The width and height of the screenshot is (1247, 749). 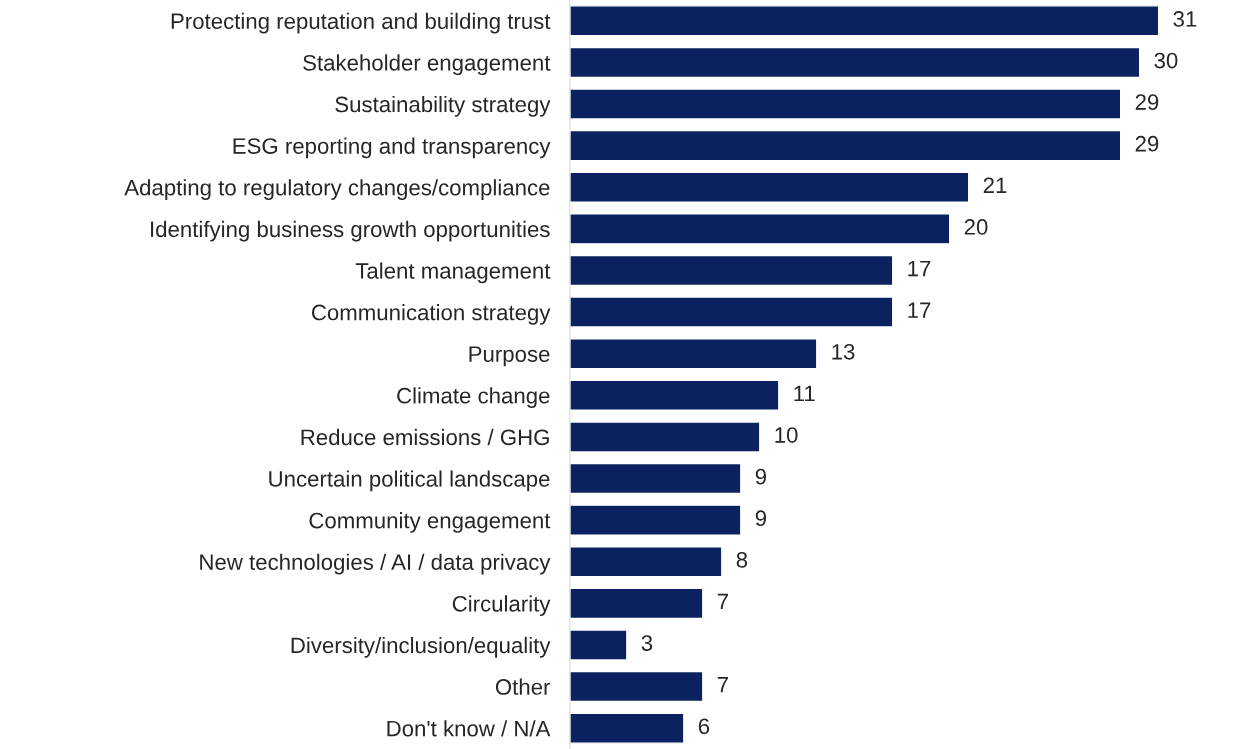 I want to click on data-label: 11, so click(x=804, y=393).